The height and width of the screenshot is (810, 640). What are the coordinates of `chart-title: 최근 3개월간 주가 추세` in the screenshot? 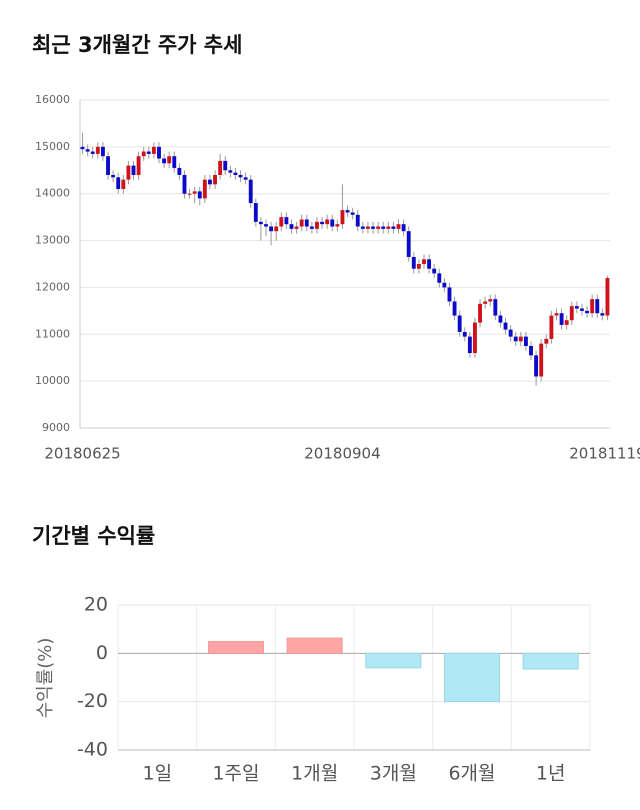 It's located at (137, 45).